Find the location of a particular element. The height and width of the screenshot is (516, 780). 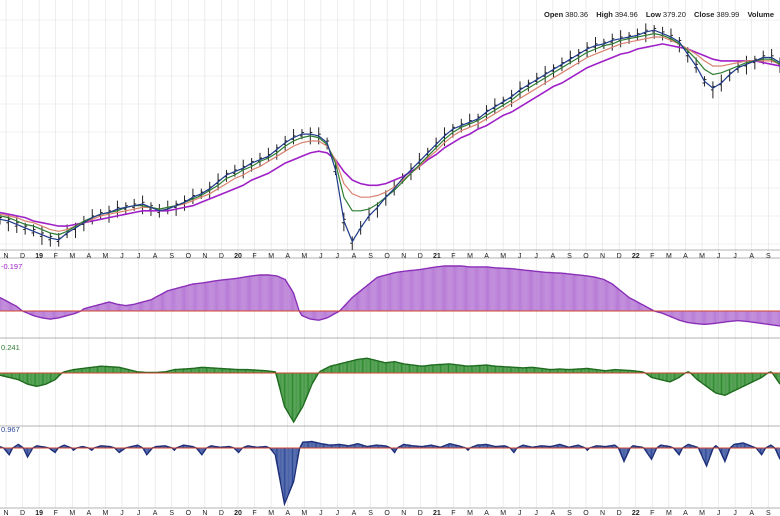

panel2-line is located at coordinates (390, 390).